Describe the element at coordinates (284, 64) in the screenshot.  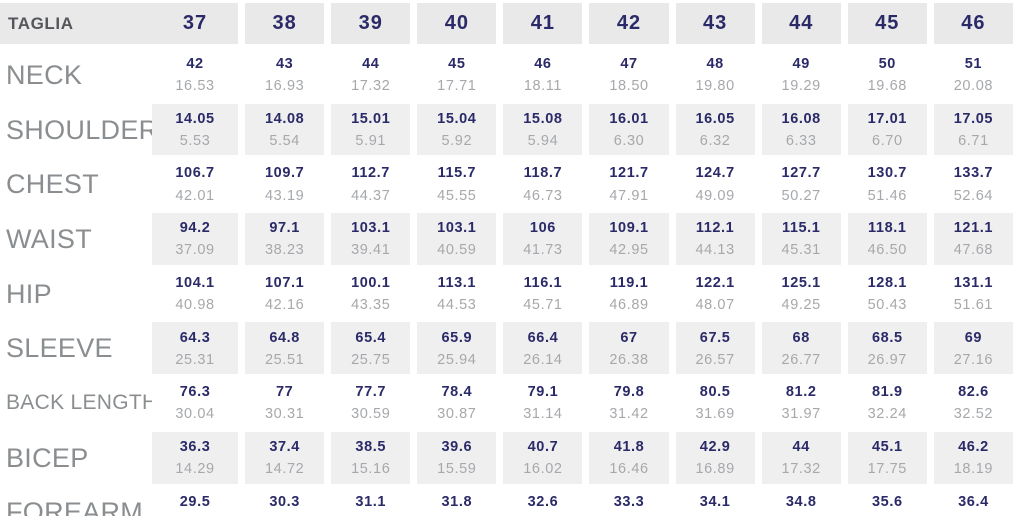
I see `value-primary: 43` at that location.